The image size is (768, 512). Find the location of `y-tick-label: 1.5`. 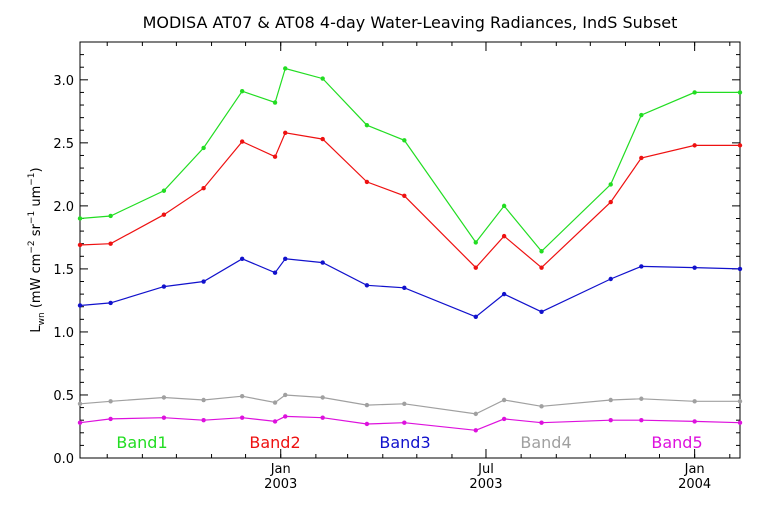

y-tick-label: 1.5 is located at coordinates (63, 270).